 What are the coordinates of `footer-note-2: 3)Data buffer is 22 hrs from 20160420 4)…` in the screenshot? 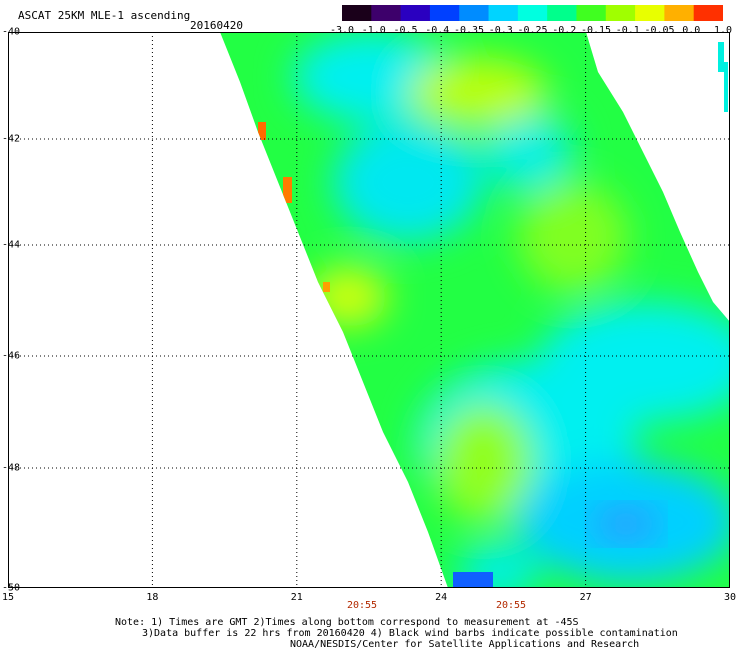 It's located at (410, 633).